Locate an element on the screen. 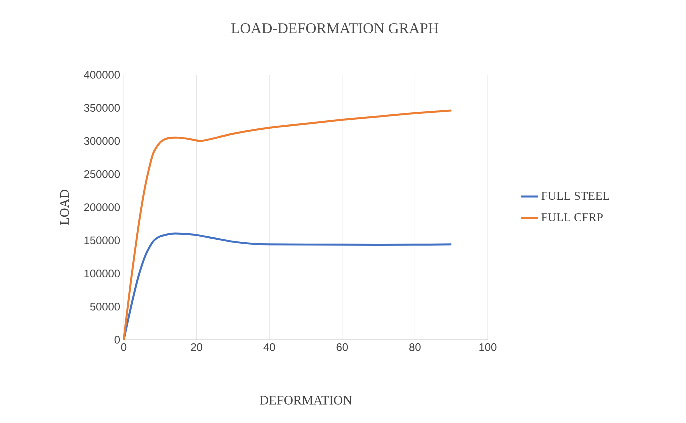 The height and width of the screenshot is (423, 686). legend-label: FULL CFRP is located at coordinates (572, 217).